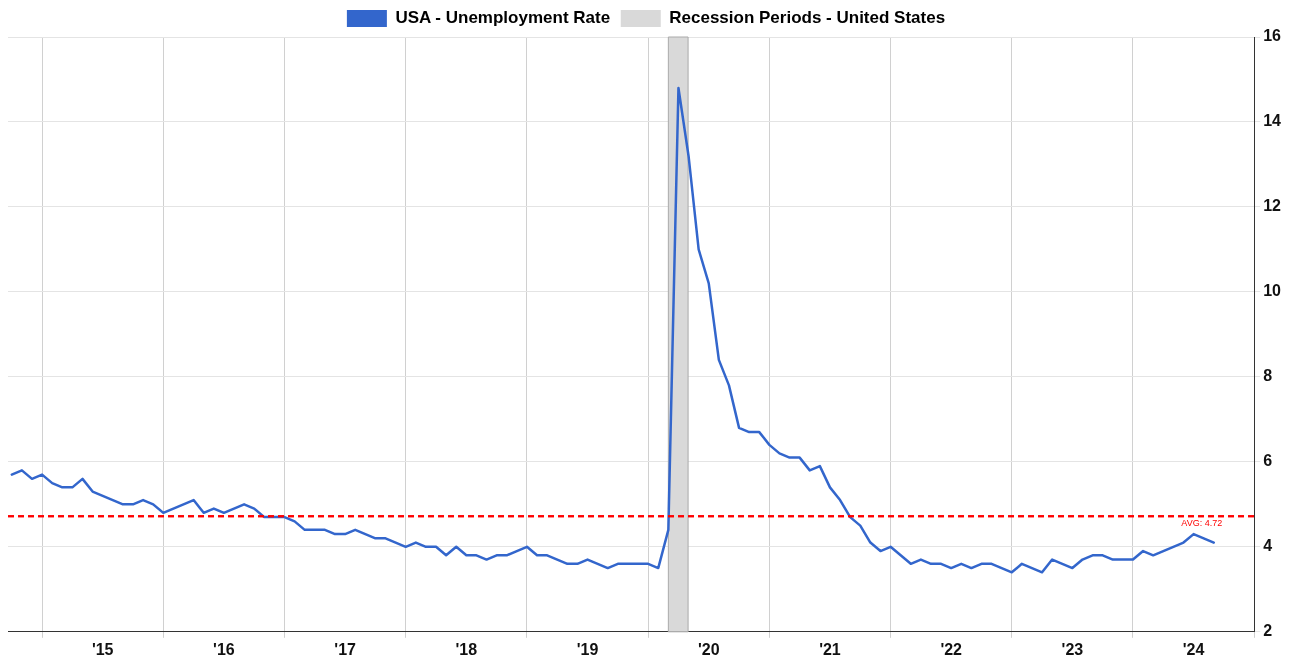 This screenshot has height=667, width=1294. What do you see at coordinates (1268, 461) in the screenshot?
I see `y-tick-label: 6` at bounding box center [1268, 461].